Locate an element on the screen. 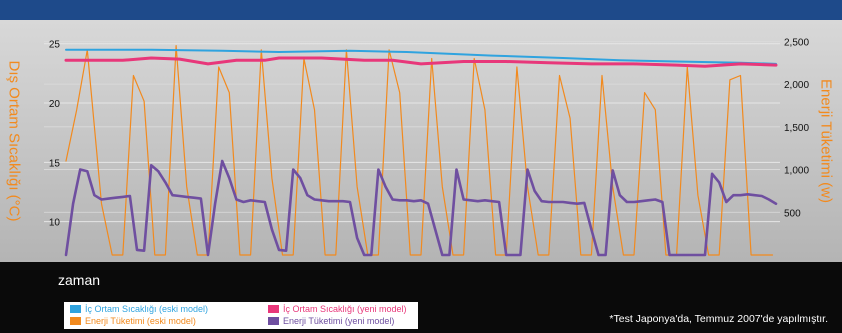  y-right-tick-label: 1,000 is located at coordinates (796, 171).